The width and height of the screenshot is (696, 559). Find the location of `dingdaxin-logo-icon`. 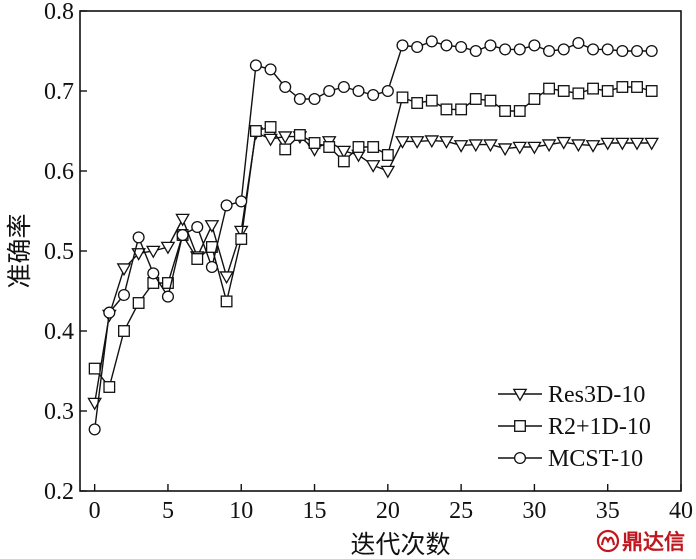

dingdaxin-logo-icon is located at coordinates (608, 541).